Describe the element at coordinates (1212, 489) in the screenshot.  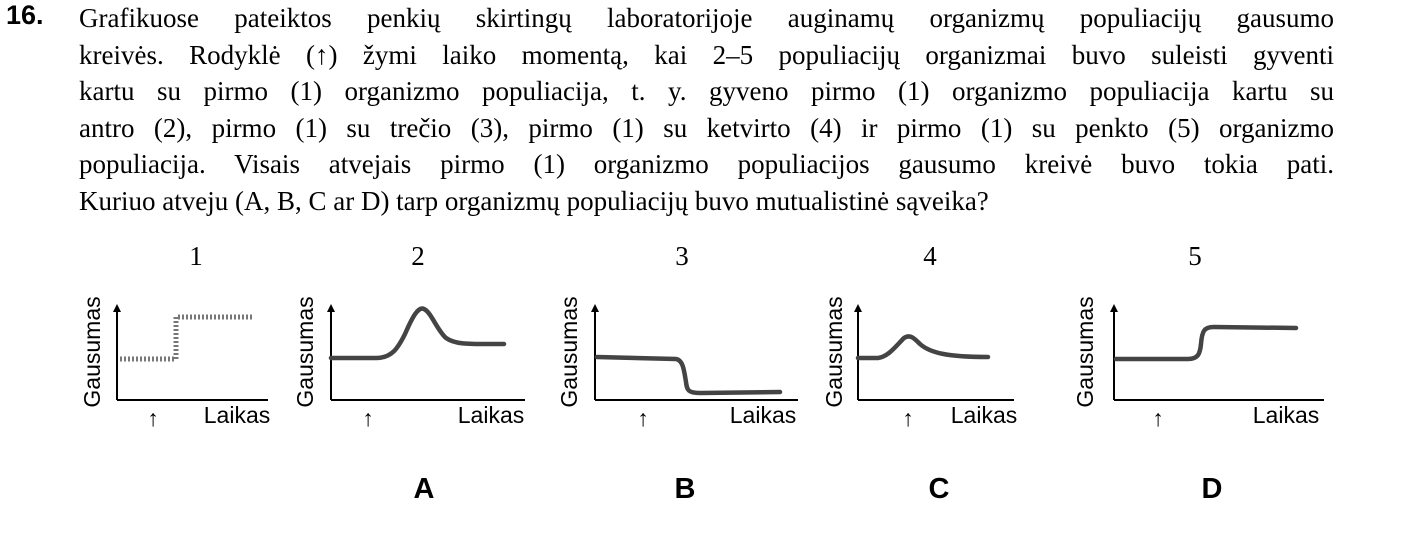
I see `option-label: D` at that location.